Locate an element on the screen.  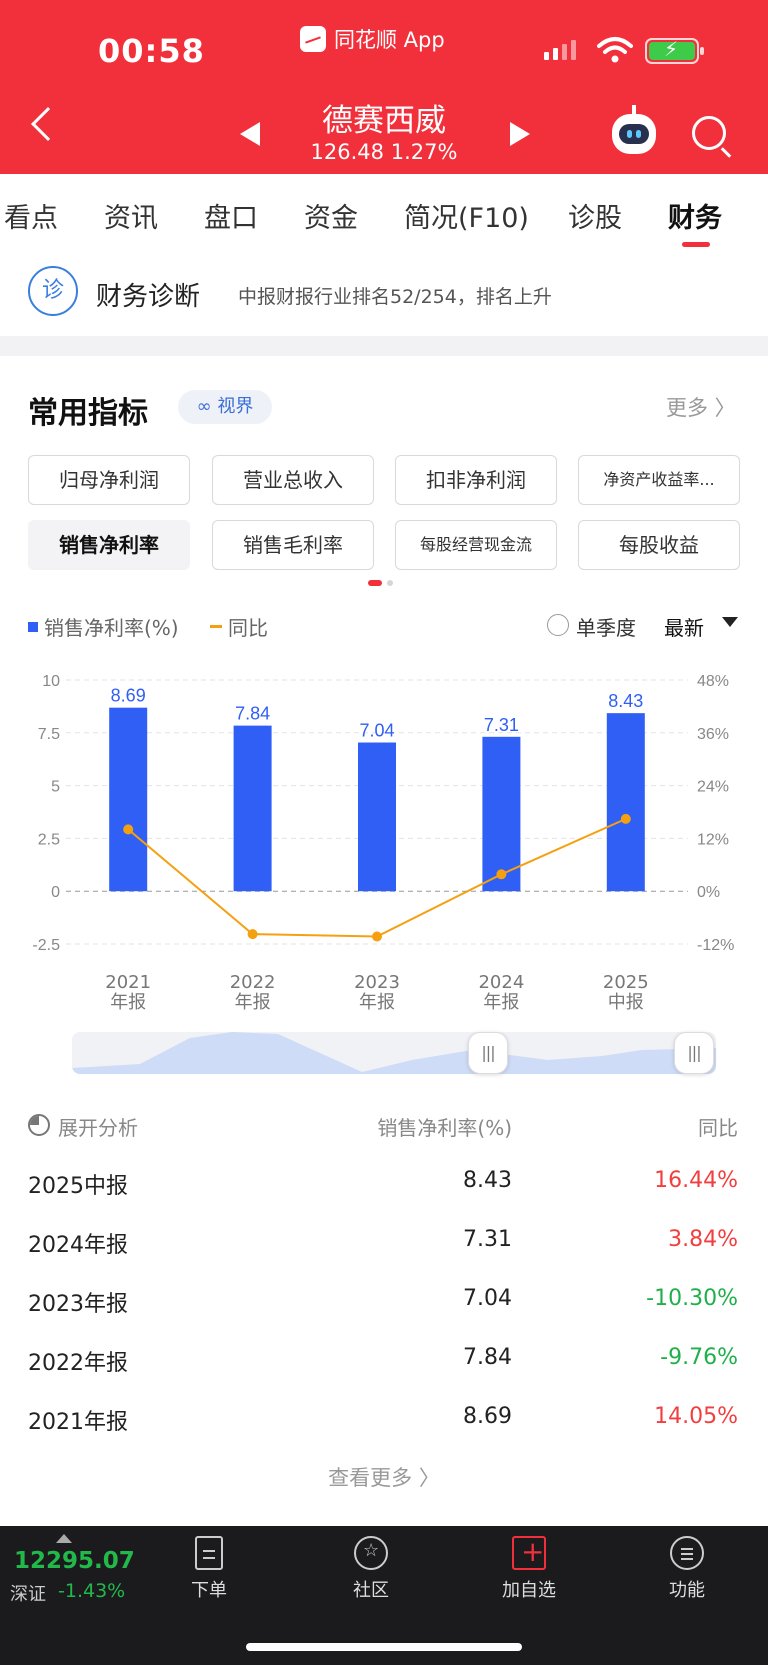
legend-bar-label: 销售净利率(%) is located at coordinates (111, 628).